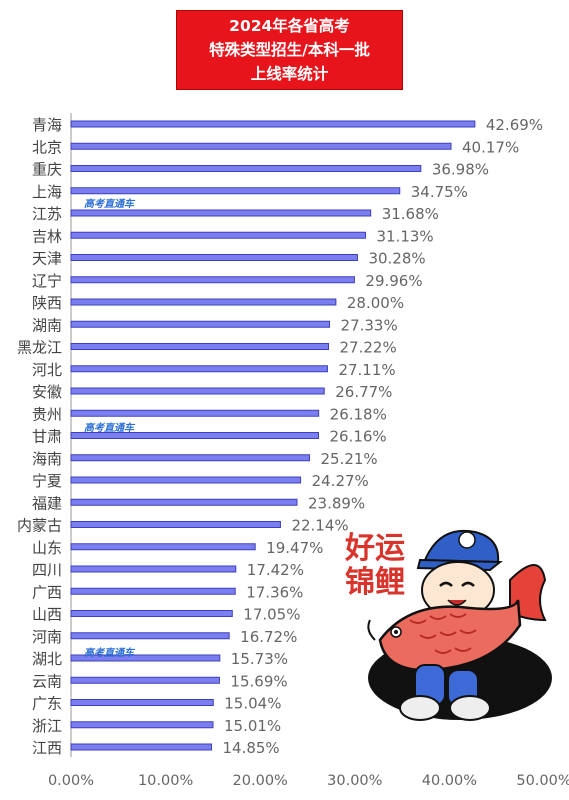  Describe the element at coordinates (252, 704) in the screenshot. I see `data-label: 15.04%` at that location.